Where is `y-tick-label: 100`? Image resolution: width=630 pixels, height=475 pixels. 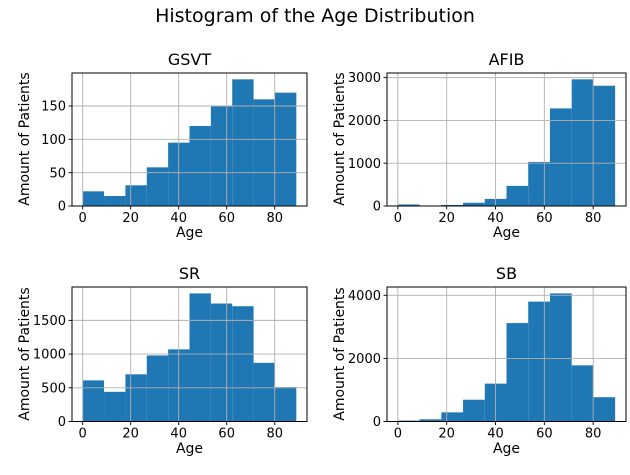 y-tick-label: 100 is located at coordinates (53, 140).